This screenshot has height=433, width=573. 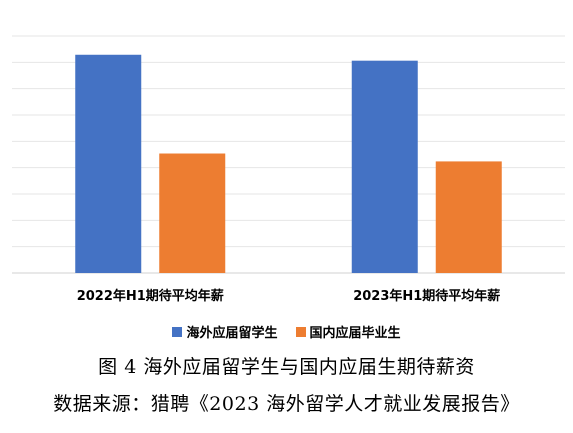 I want to click on legend-swatch-domestic, so click(x=300, y=331).